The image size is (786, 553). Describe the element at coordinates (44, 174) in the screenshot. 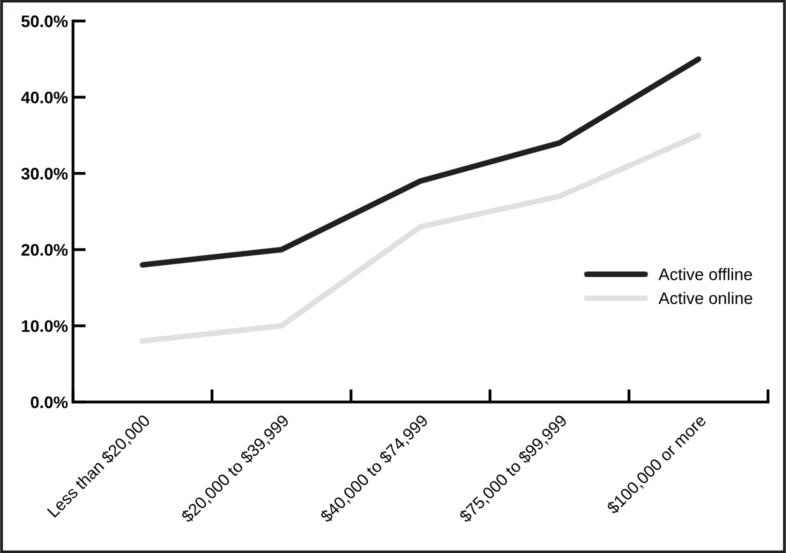

I see `y-tick-label: 30.0%` at that location.